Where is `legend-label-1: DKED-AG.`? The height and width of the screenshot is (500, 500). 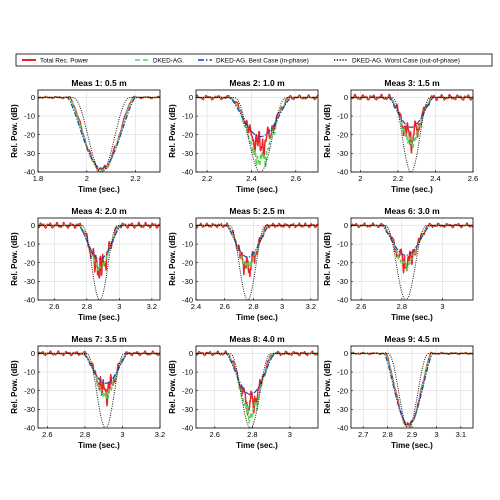
legend-label-1: DKED-AG. is located at coordinates (168, 60).